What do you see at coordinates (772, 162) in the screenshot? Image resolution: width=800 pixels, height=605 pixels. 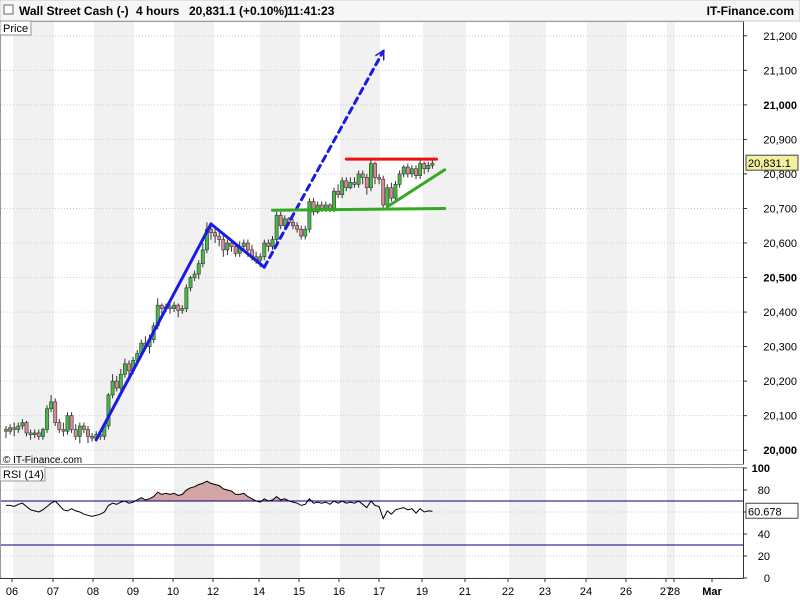 I see `last-price-box` at bounding box center [772, 162].